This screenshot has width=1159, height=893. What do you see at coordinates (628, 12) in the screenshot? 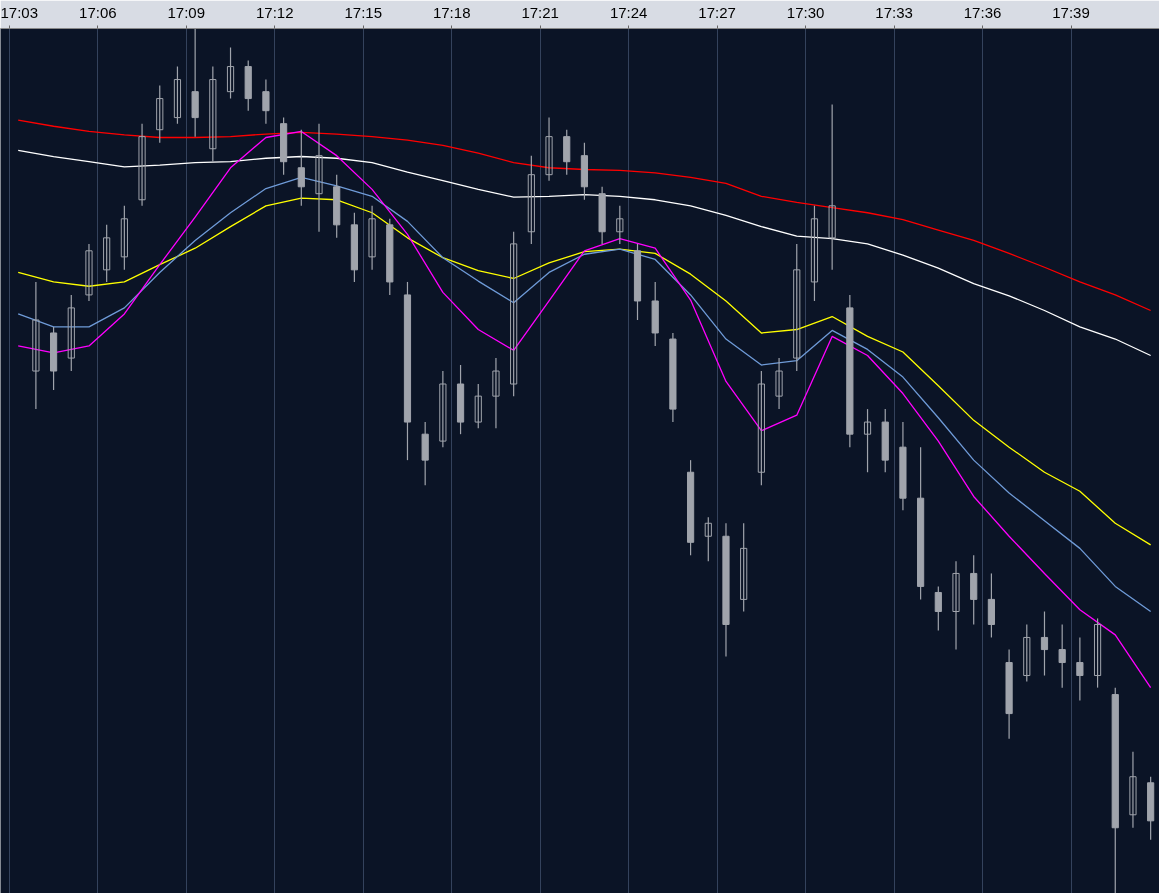
I see `x-tick-label: 17:24` at bounding box center [628, 12].